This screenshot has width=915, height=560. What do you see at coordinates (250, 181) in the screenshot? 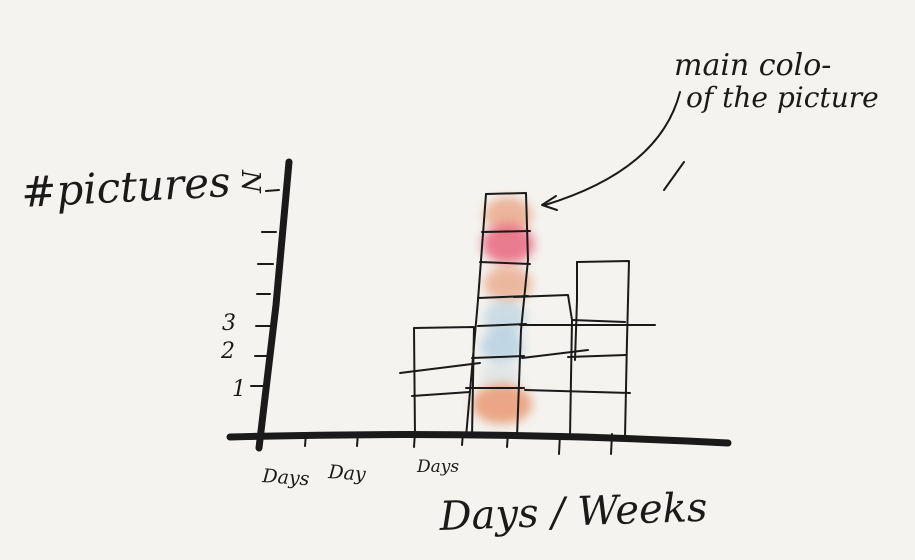
I see `y-axis-top-letter: N` at bounding box center [250, 181].